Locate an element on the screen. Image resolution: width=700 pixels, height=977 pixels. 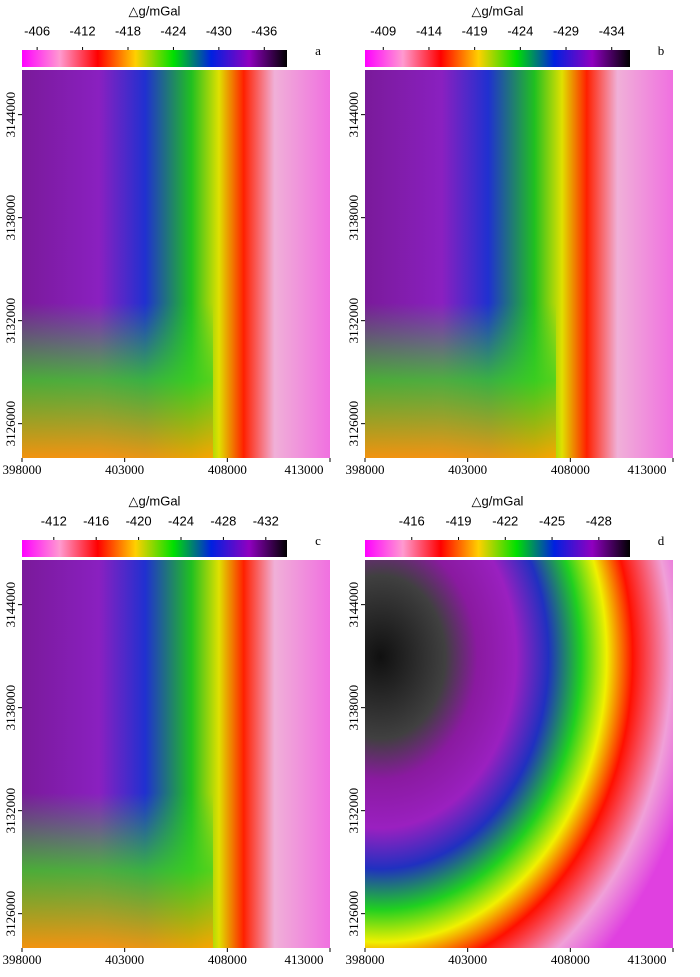
panel-label: a is located at coordinates (318, 50).